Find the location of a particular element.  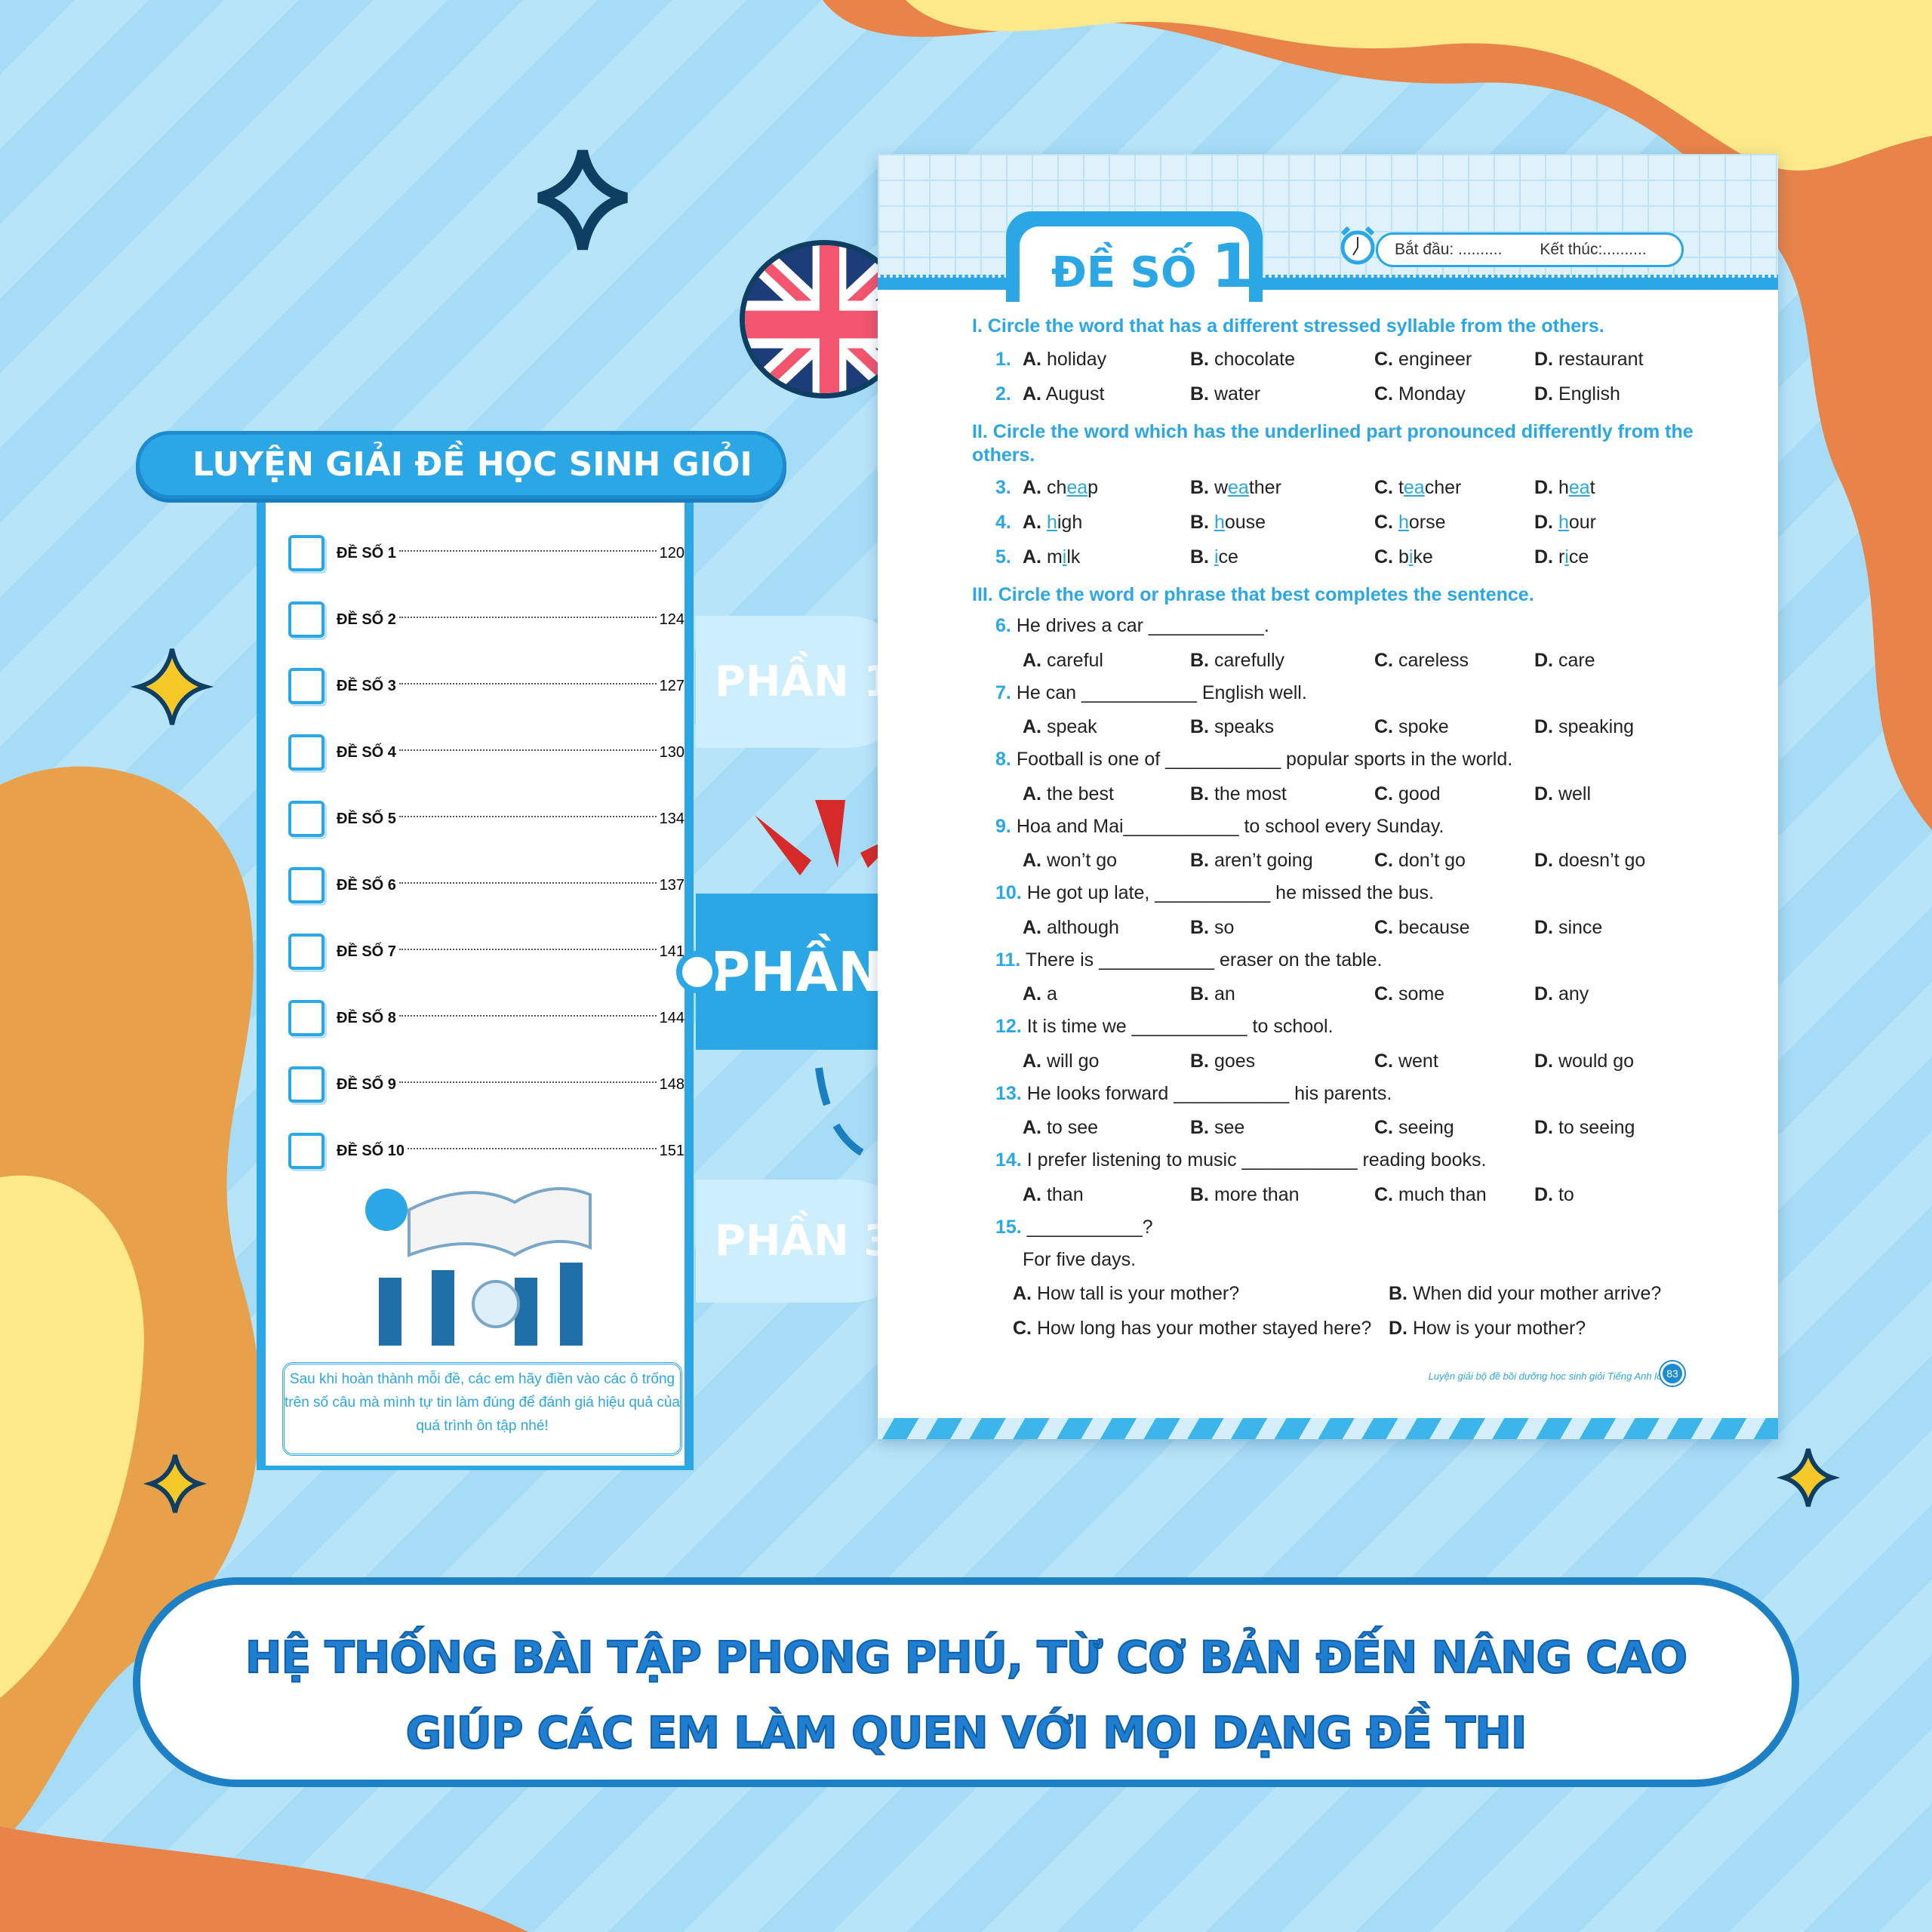

toc-item: ĐỀ SỐ 5 134 is located at coordinates (486, 819).